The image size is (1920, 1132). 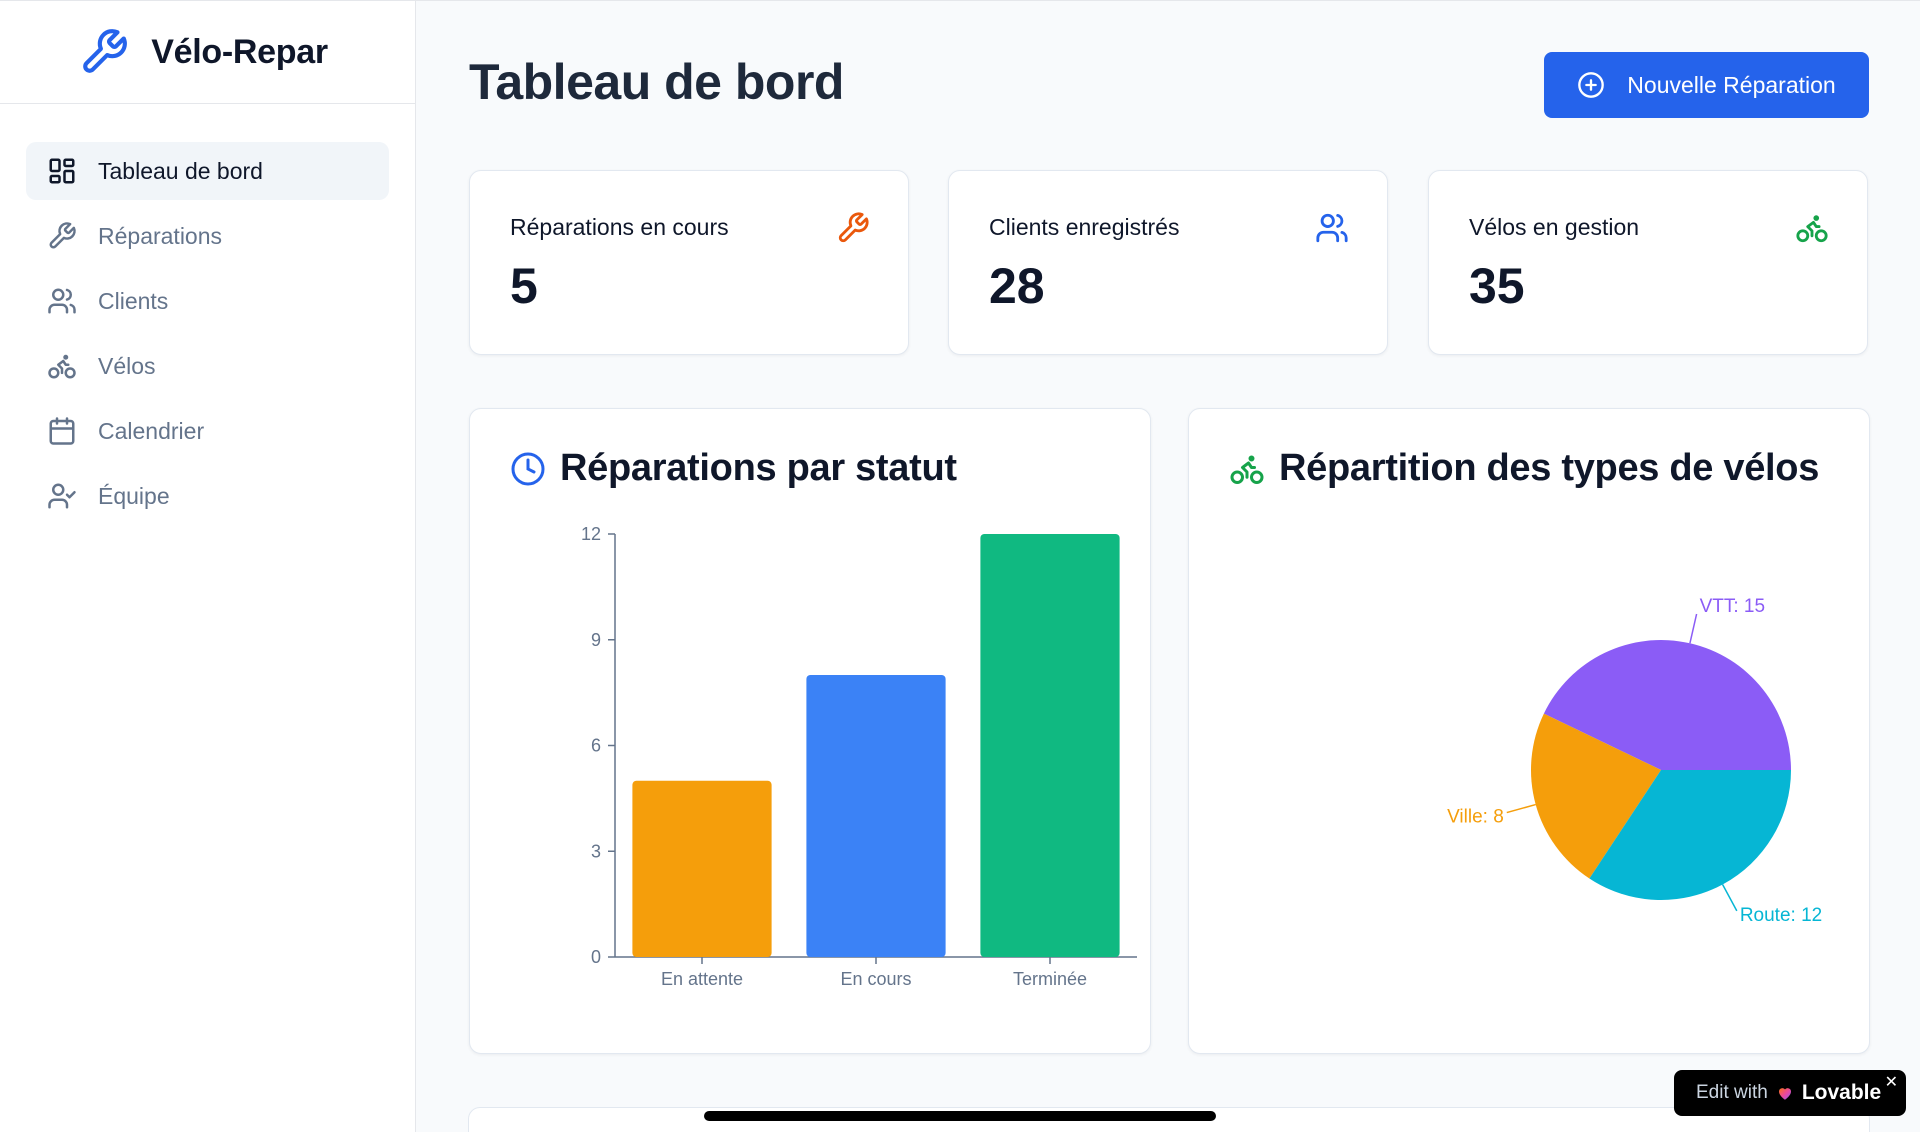 What do you see at coordinates (207, 496) in the screenshot?
I see `sidebar-item-team: Équipe` at bounding box center [207, 496].